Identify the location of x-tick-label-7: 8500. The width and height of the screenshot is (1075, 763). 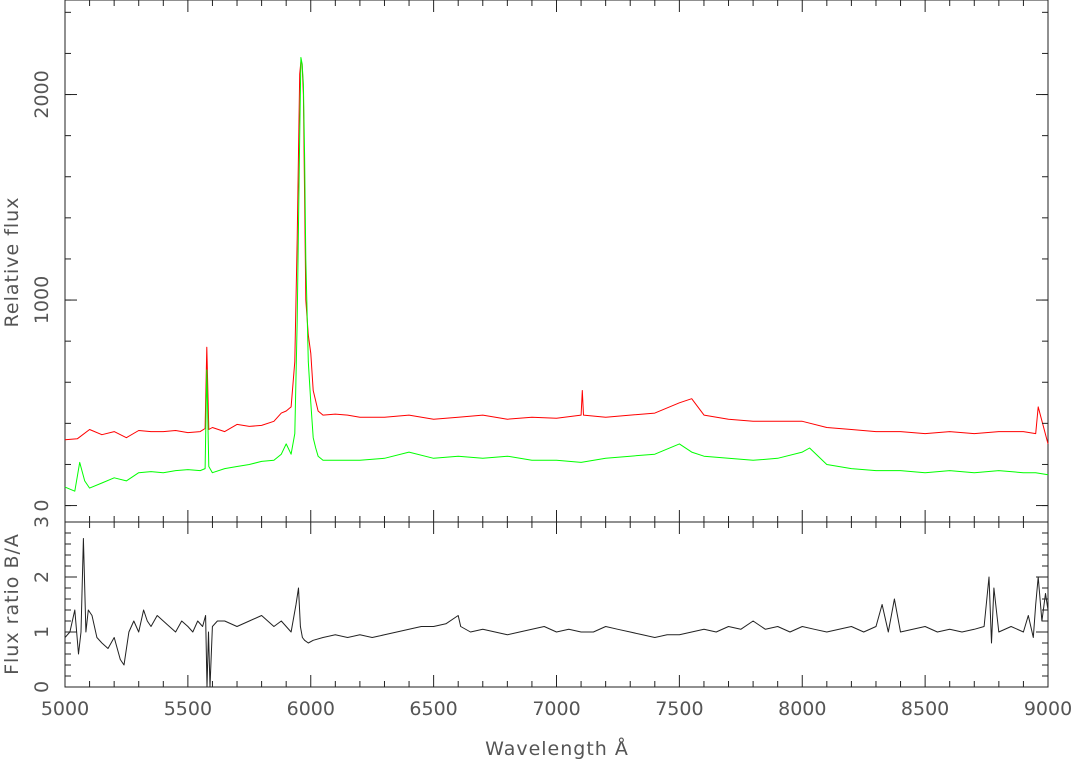
(925, 709).